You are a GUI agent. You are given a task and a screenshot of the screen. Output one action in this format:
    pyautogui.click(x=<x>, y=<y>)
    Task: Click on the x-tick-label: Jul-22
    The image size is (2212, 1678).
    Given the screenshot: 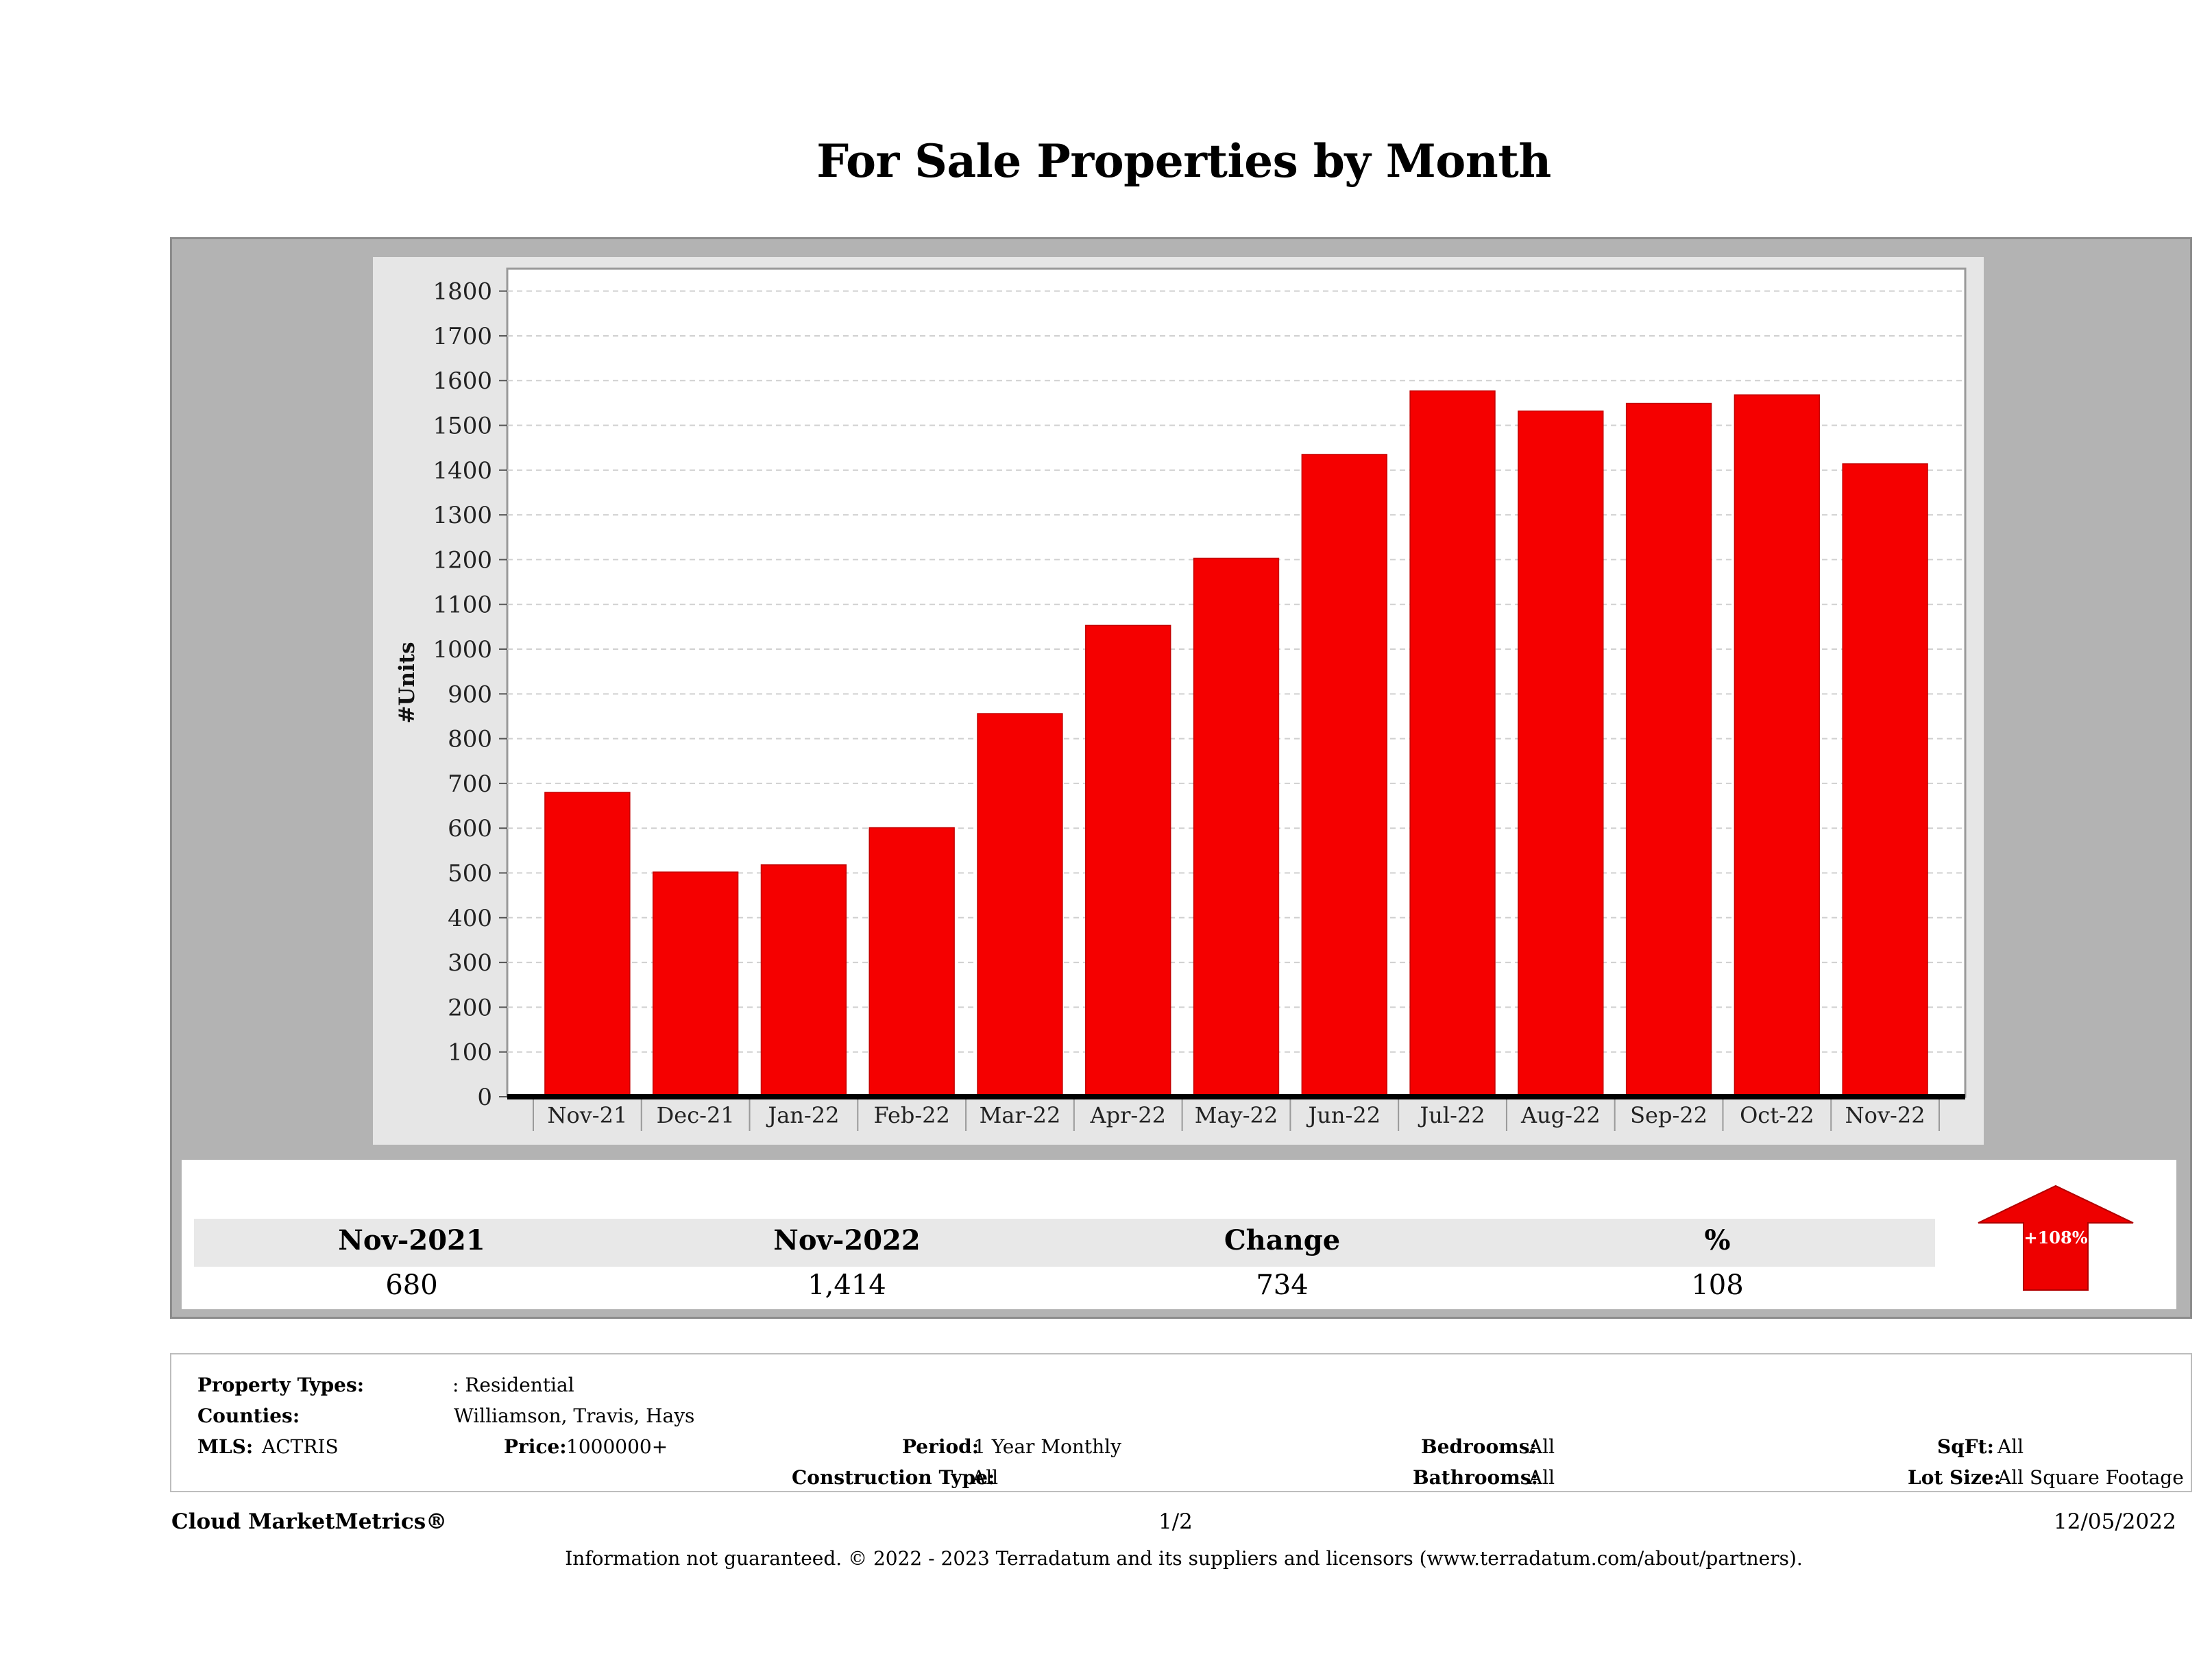 What is the action you would take?
    pyautogui.click(x=1452, y=1115)
    